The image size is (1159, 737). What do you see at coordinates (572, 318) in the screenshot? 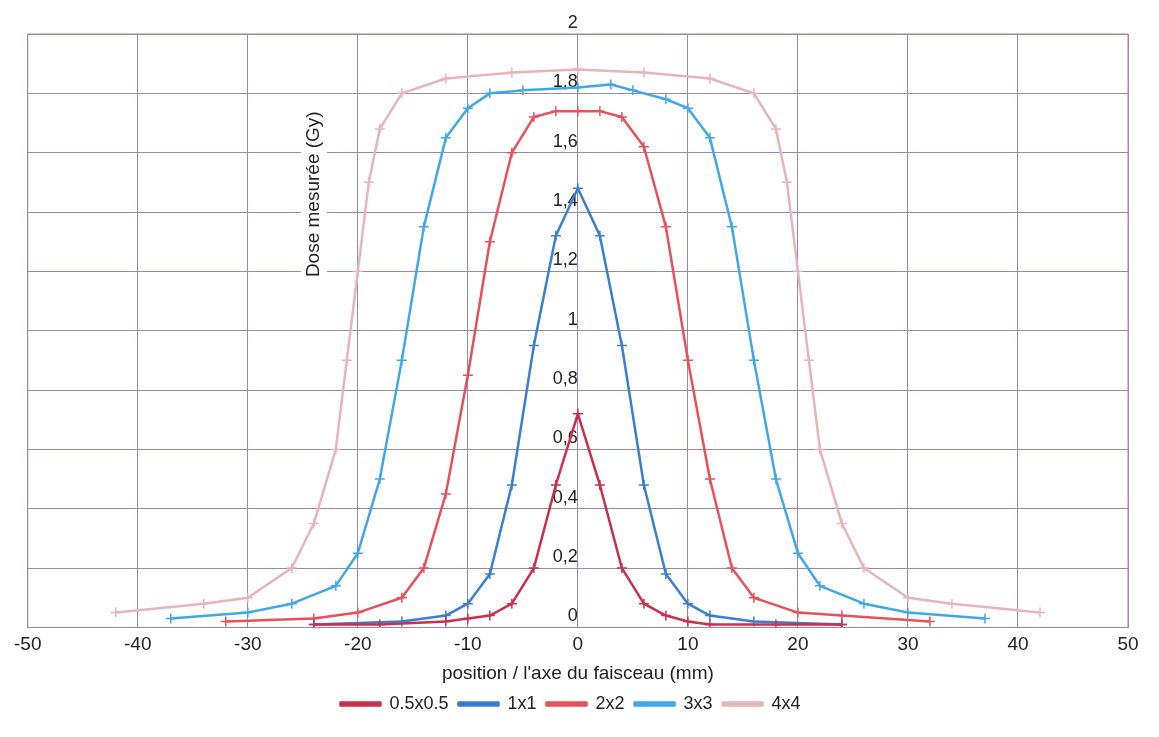
I see `y-tick-label: 1` at bounding box center [572, 318].